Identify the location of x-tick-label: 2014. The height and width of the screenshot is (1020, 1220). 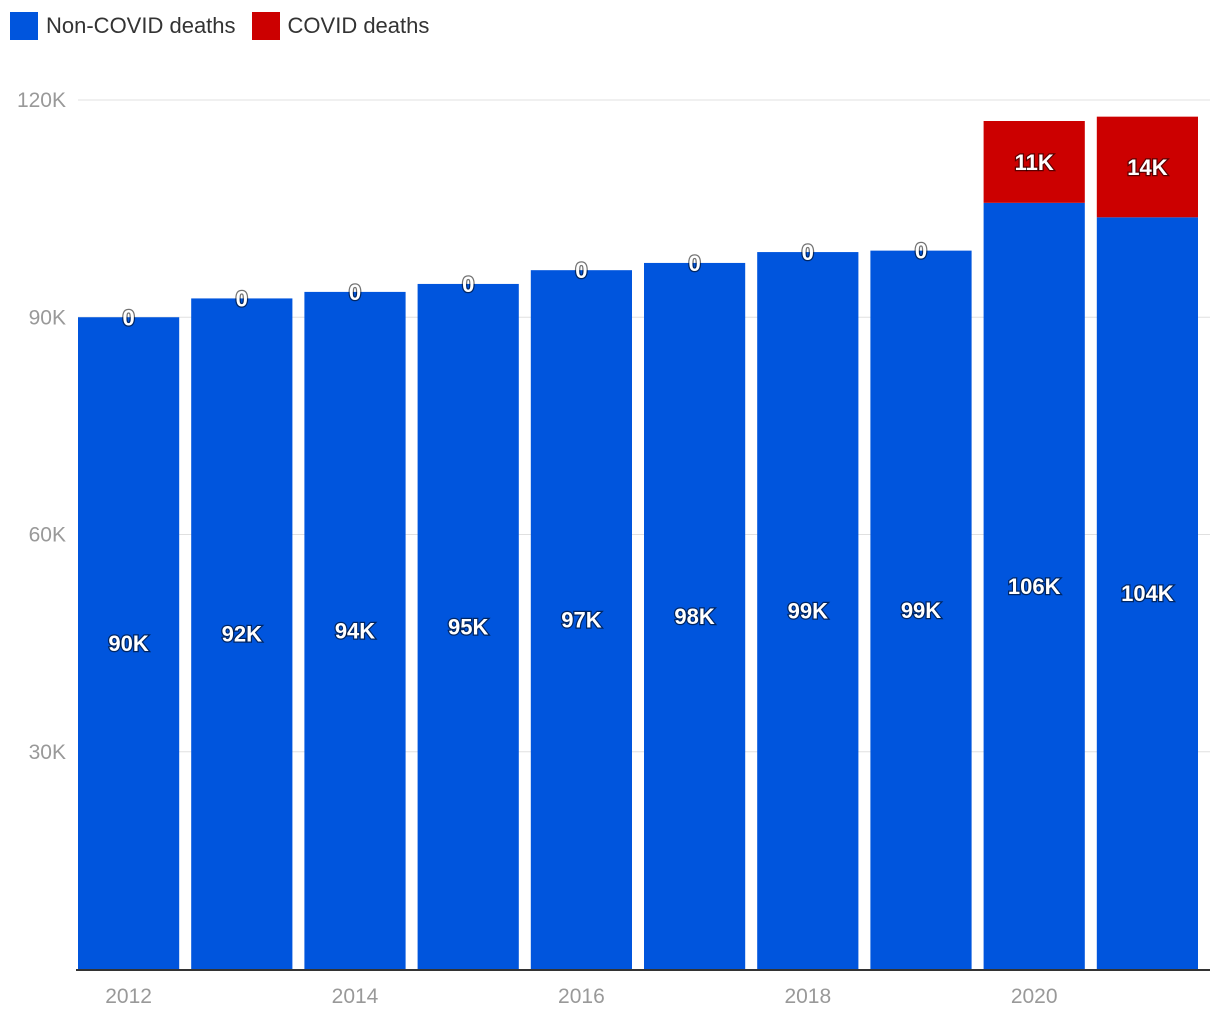
(355, 996).